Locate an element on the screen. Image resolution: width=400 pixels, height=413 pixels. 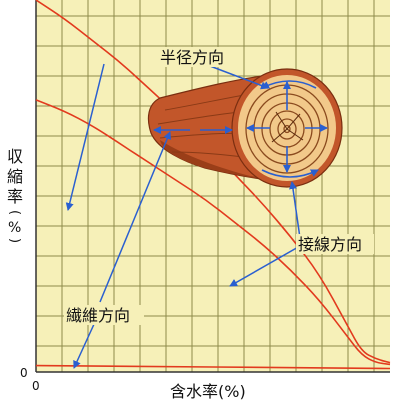
y-axis-origin-tick: 0 is located at coordinates (24, 373).